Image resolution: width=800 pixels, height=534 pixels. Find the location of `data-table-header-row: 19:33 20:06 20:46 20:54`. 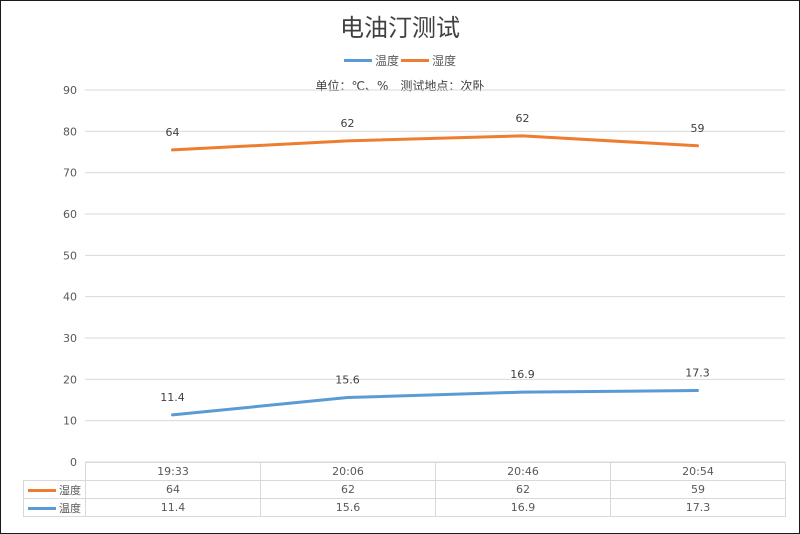

data-table-header-row: 19:33 20:06 20:46 20:54 is located at coordinates (404, 471).